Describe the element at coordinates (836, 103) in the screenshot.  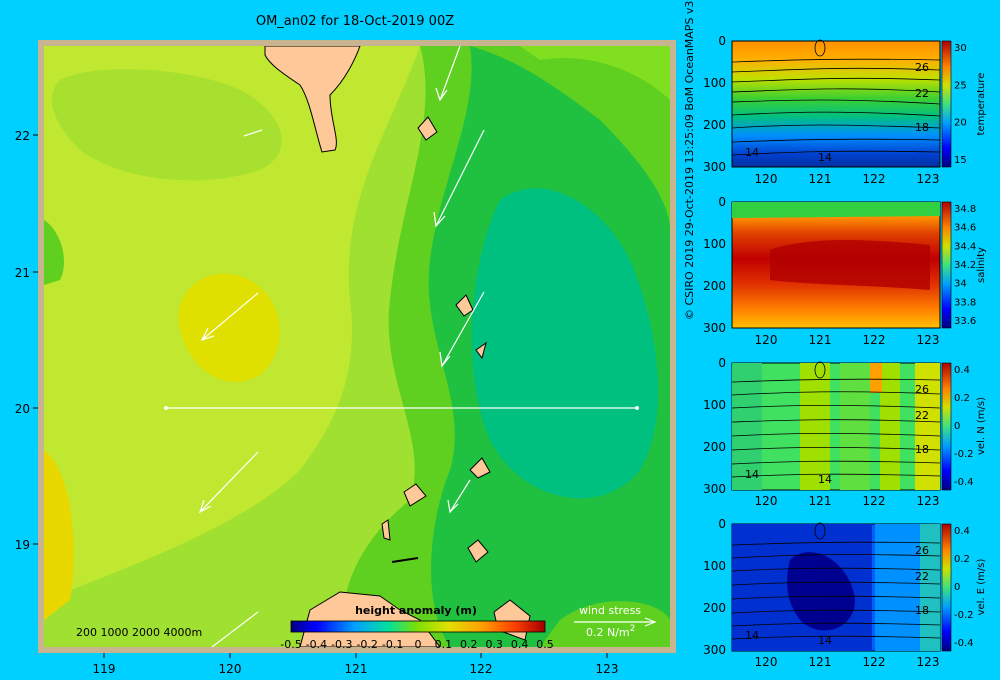
I see `temperature-panel` at that location.